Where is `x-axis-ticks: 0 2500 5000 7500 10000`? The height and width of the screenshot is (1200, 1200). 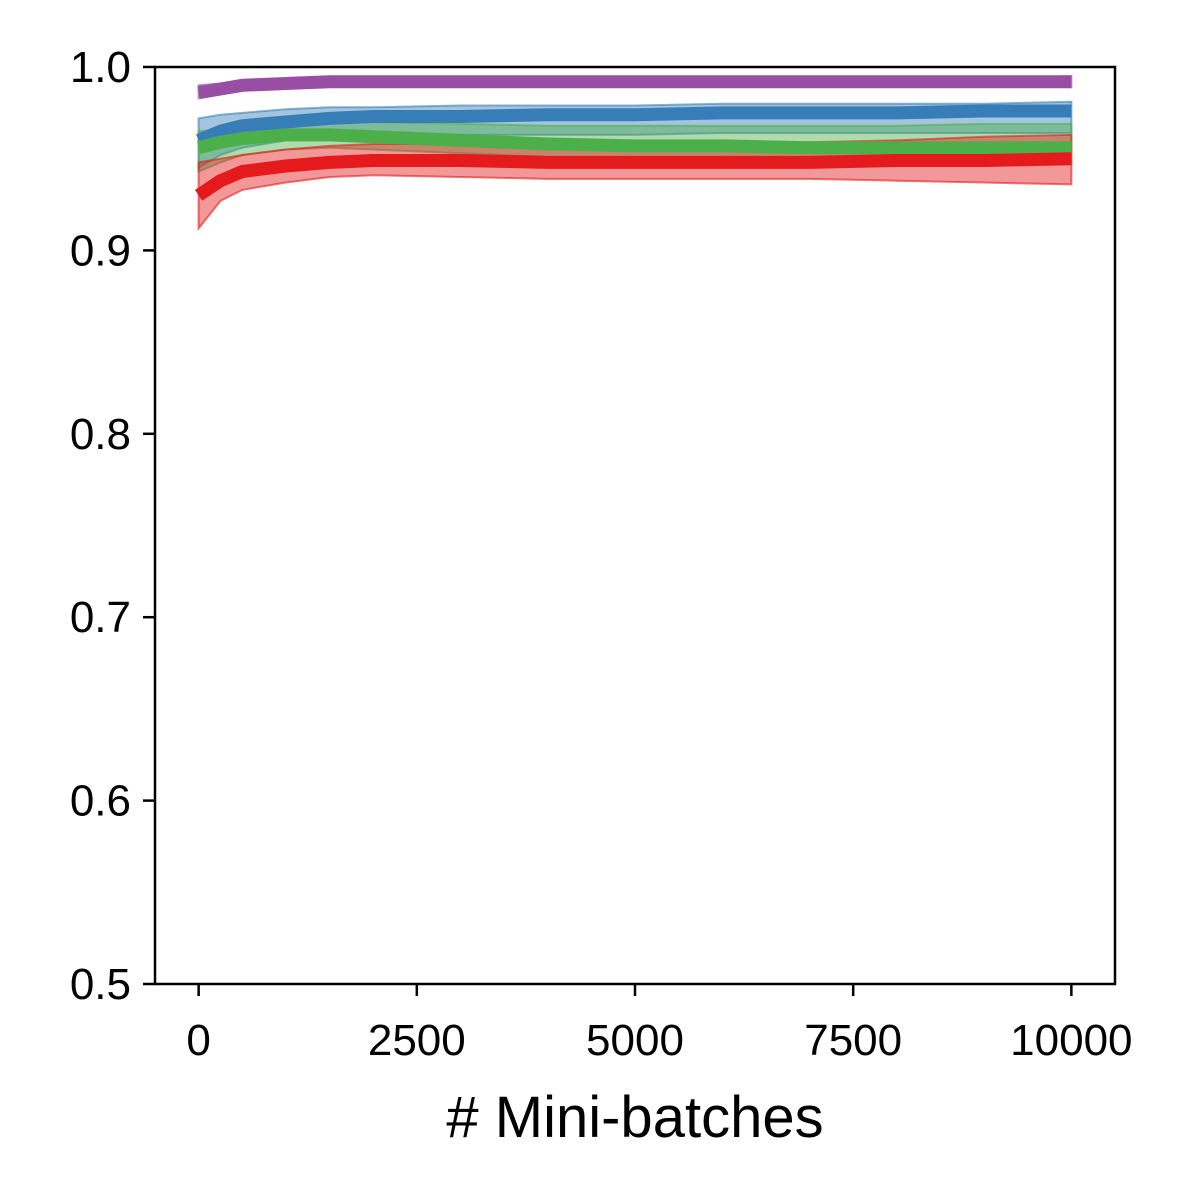 x-axis-ticks: 0 2500 5000 7500 10000 is located at coordinates (659, 1024).